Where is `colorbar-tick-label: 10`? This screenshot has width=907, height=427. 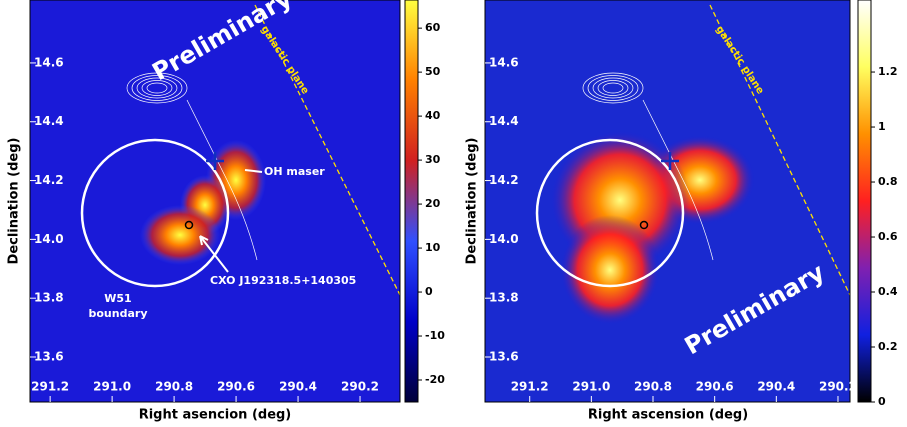 colorbar-tick-label: 10 is located at coordinates (433, 247).